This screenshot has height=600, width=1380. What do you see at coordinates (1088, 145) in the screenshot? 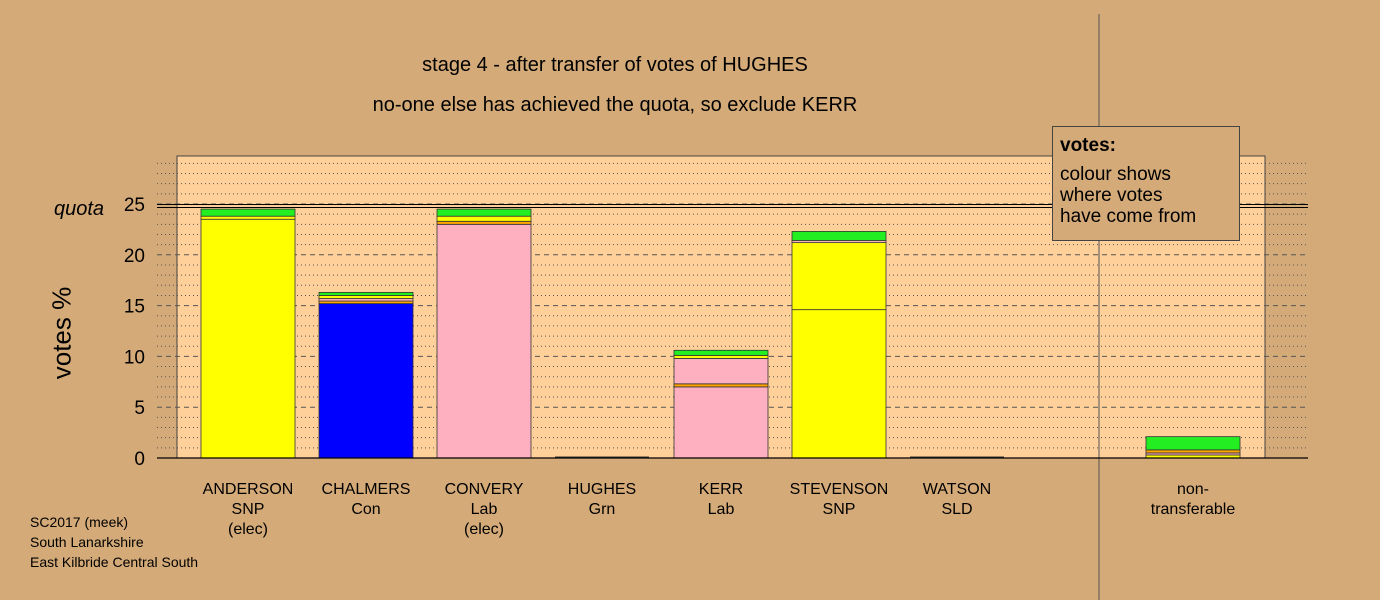
I see `legend-title: votes:` at bounding box center [1088, 145].